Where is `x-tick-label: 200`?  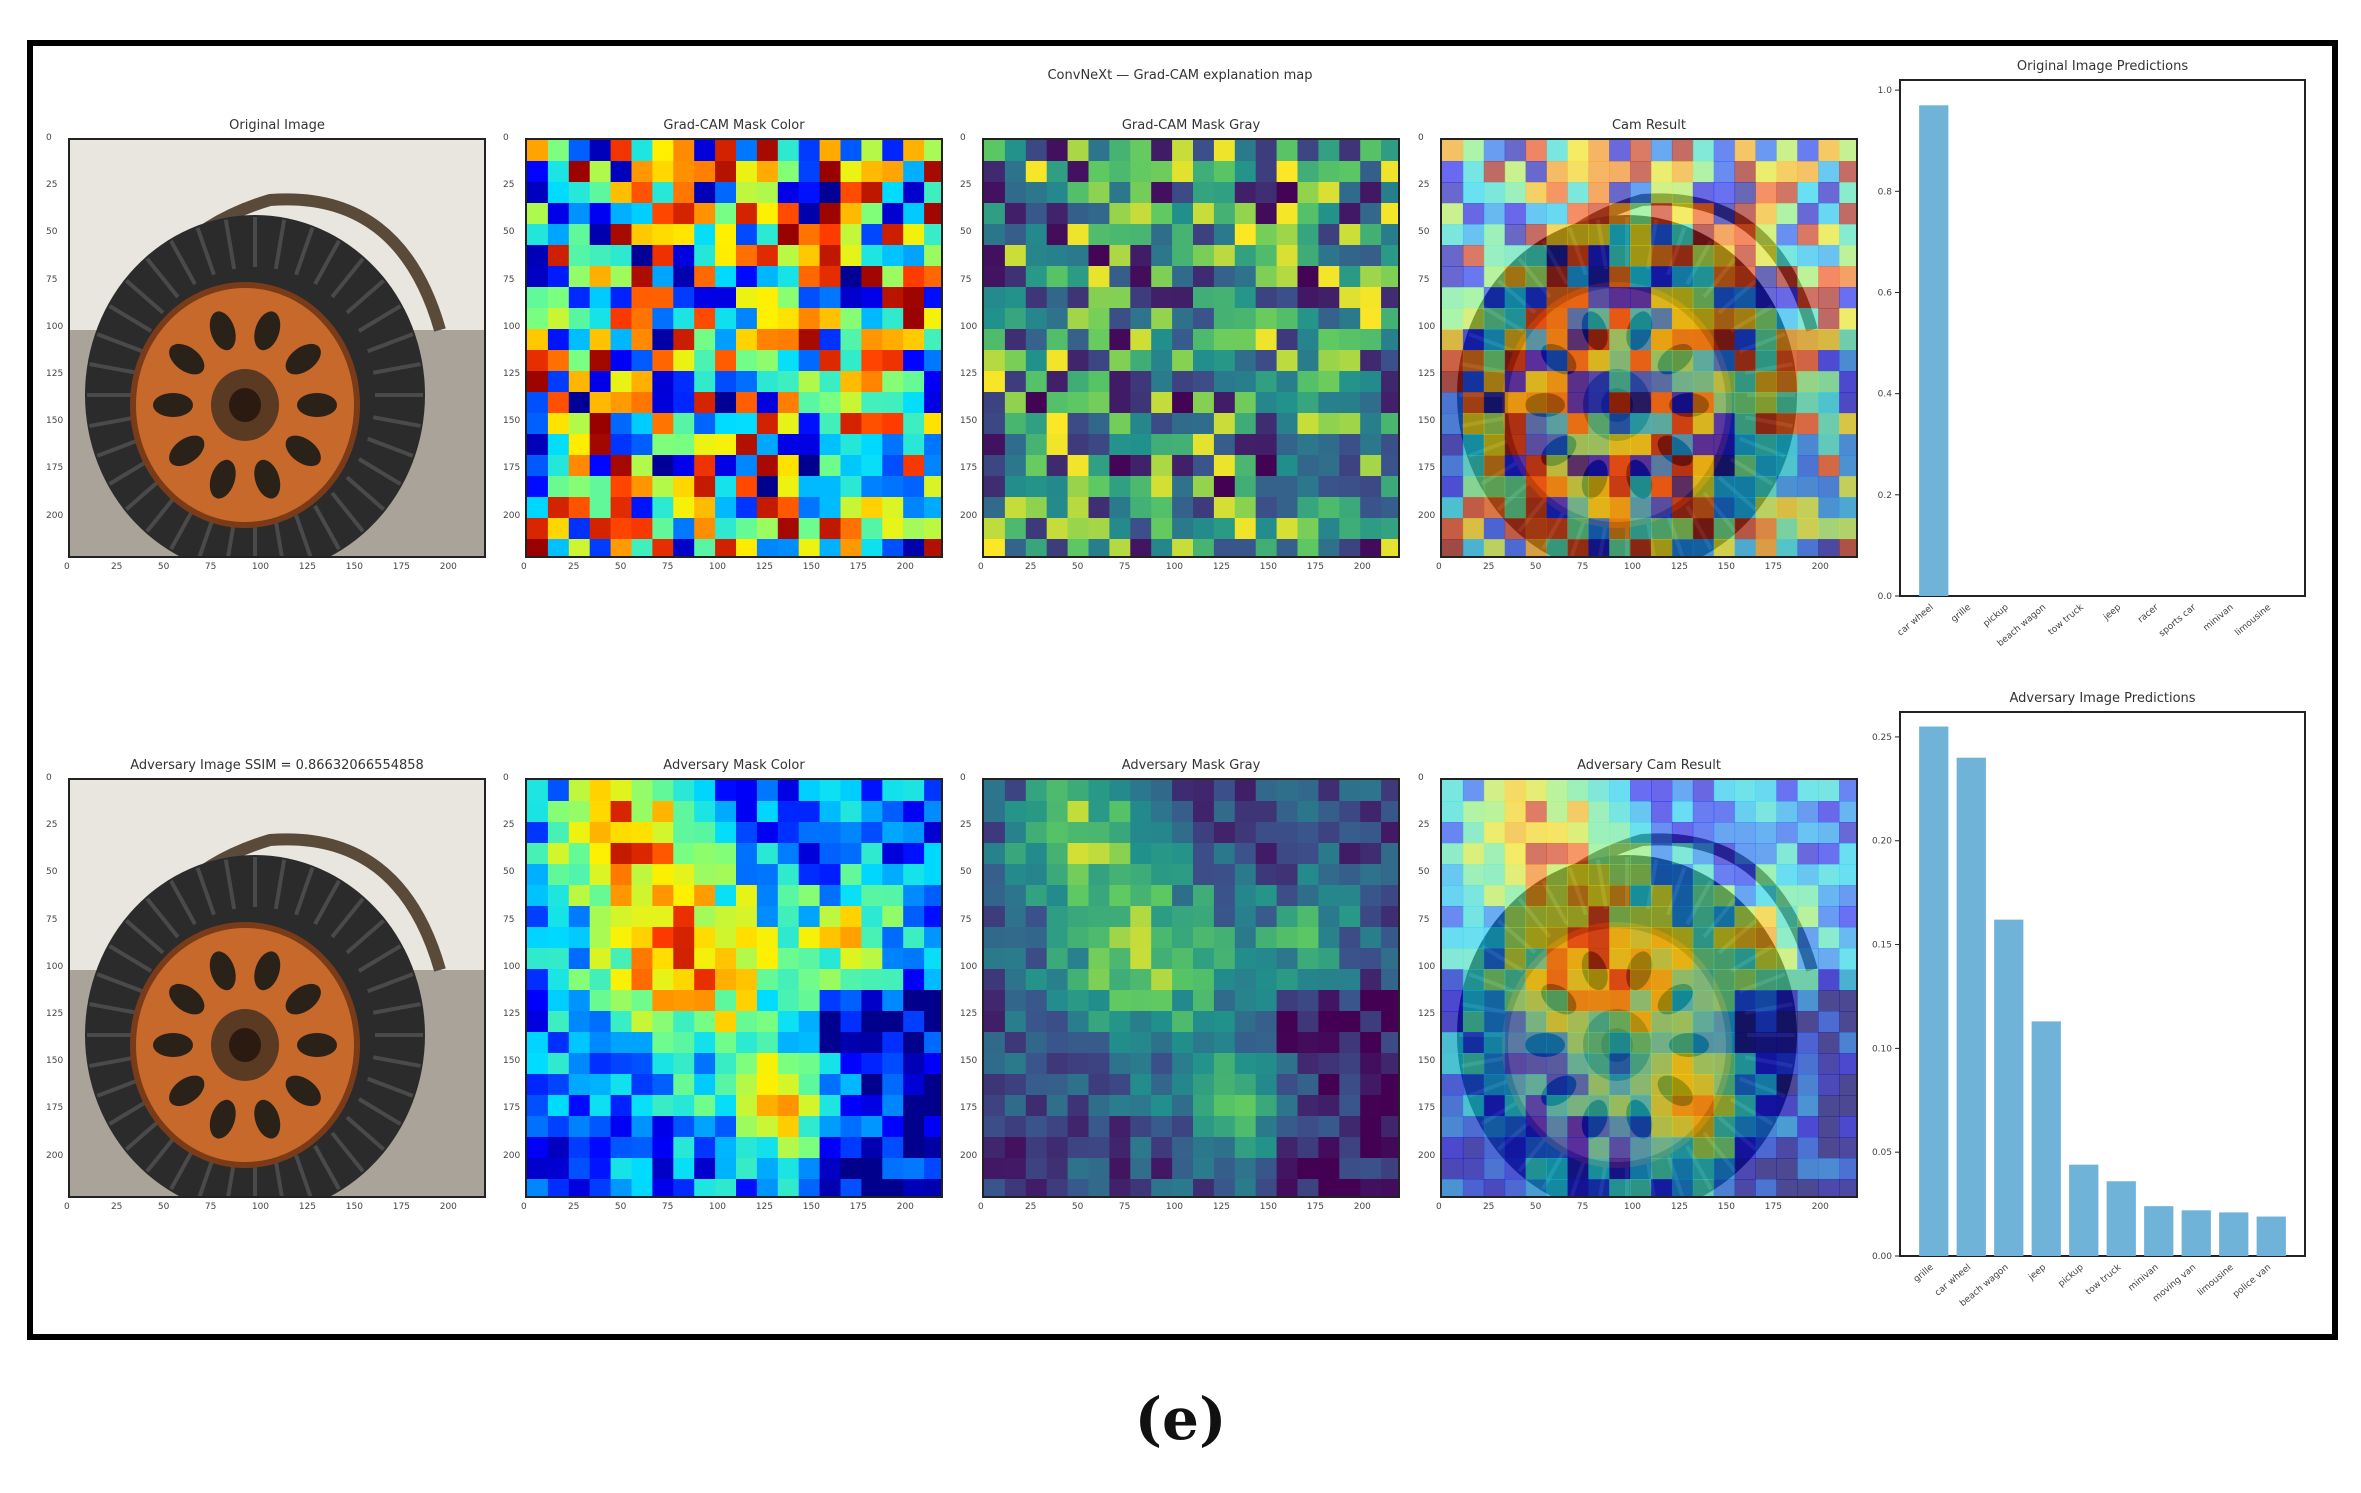
x-tick-label: 200 is located at coordinates (1820, 1207).